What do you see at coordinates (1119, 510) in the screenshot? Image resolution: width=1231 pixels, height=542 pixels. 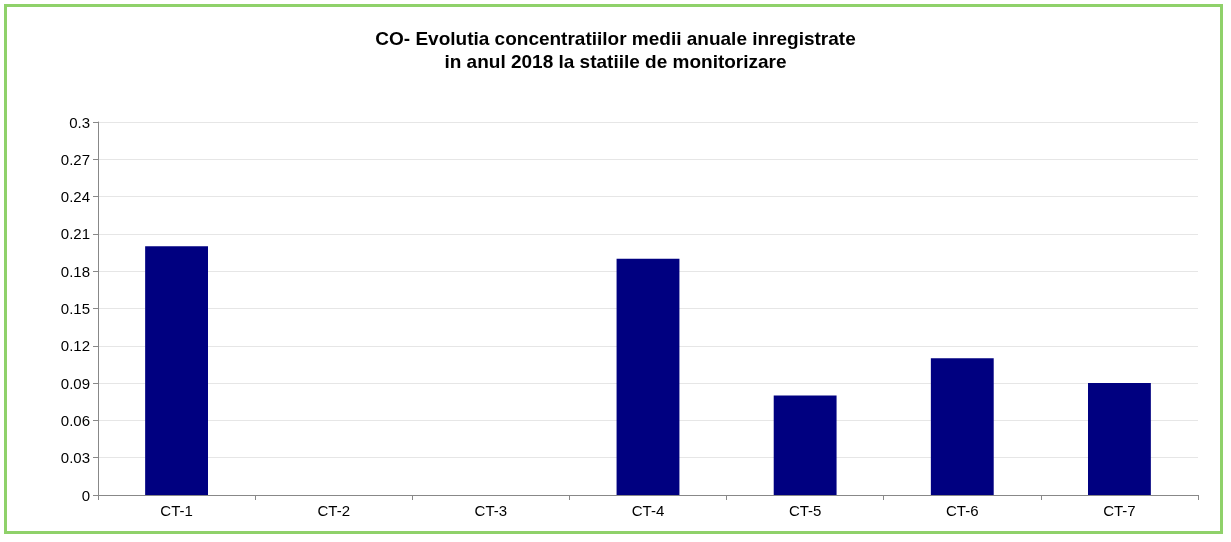 I see `x-tick-label: CT-7` at bounding box center [1119, 510].